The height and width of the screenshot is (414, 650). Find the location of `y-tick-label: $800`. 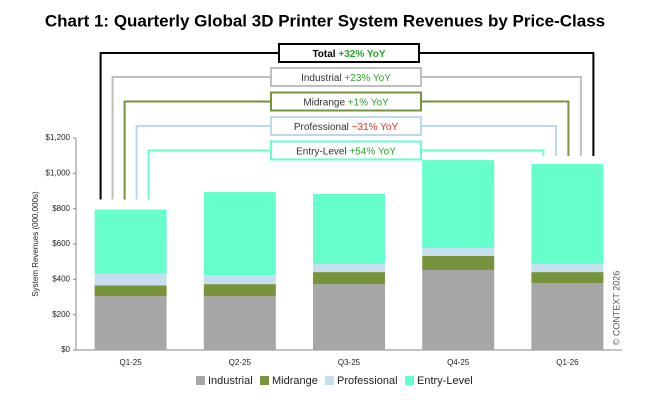

y-tick-label: $800 is located at coordinates (61, 208).